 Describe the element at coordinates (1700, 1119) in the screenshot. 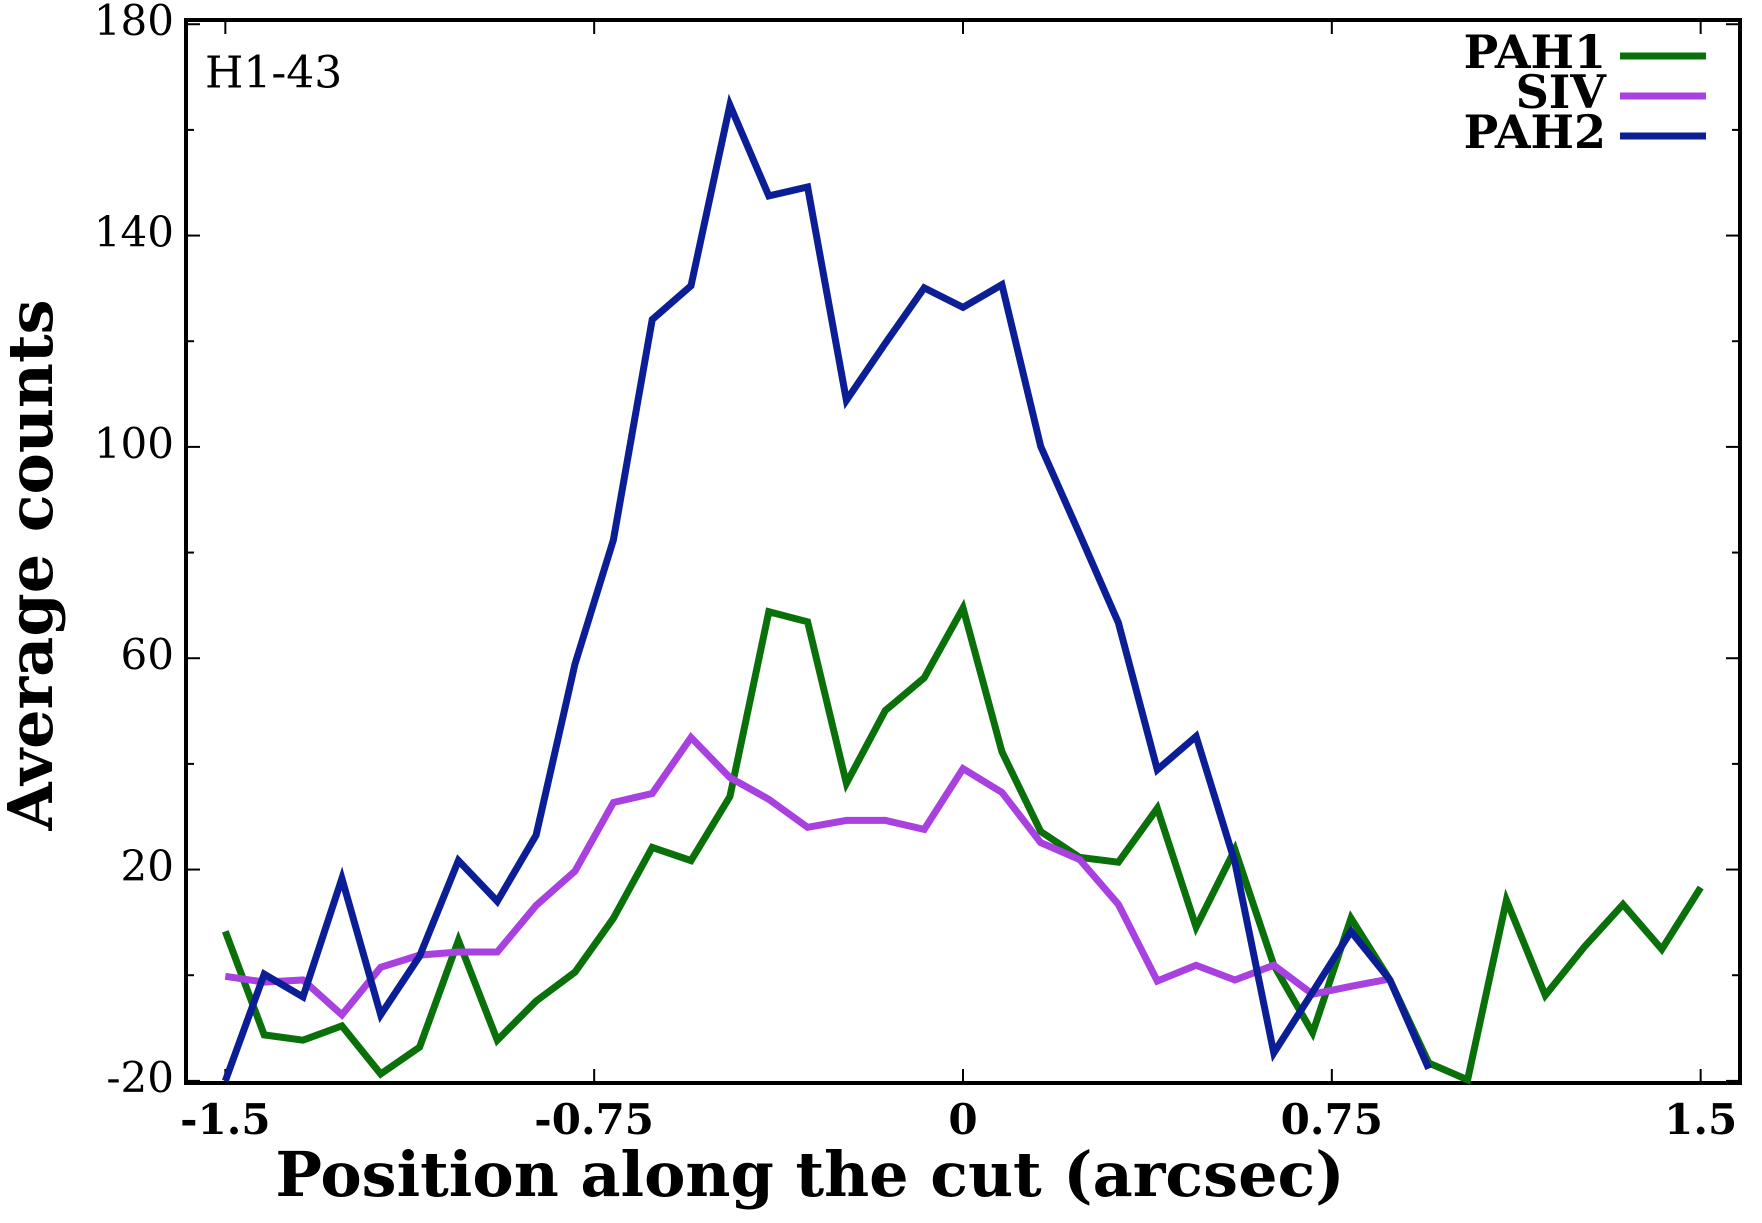

I see `x-tick-label: 1.5` at that location.